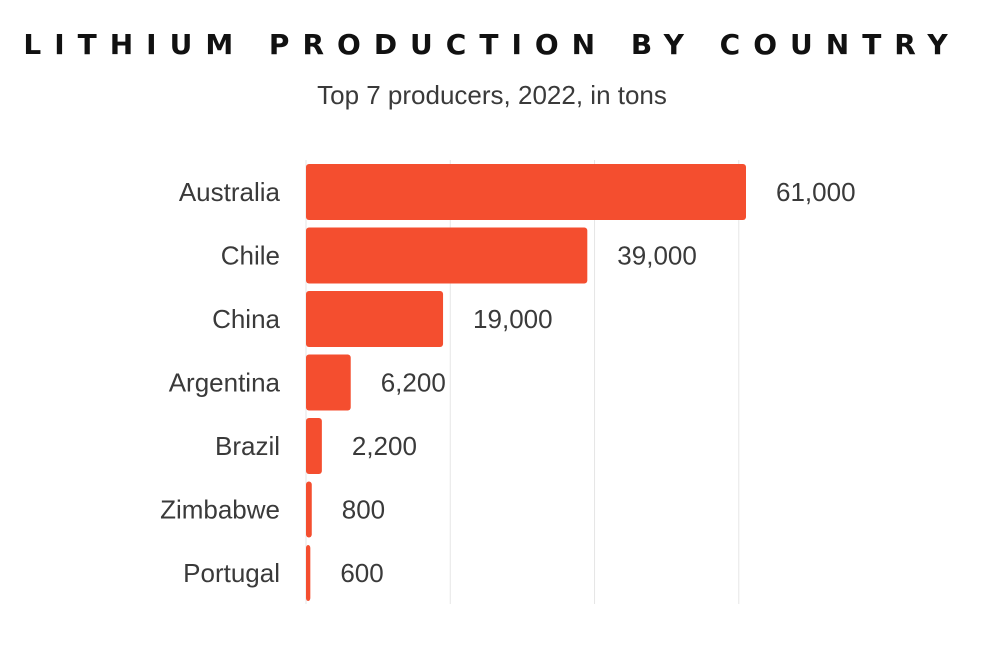 The width and height of the screenshot is (984, 652). Describe the element at coordinates (231, 573) in the screenshot. I see `category-label-portugal: Portugal` at that location.